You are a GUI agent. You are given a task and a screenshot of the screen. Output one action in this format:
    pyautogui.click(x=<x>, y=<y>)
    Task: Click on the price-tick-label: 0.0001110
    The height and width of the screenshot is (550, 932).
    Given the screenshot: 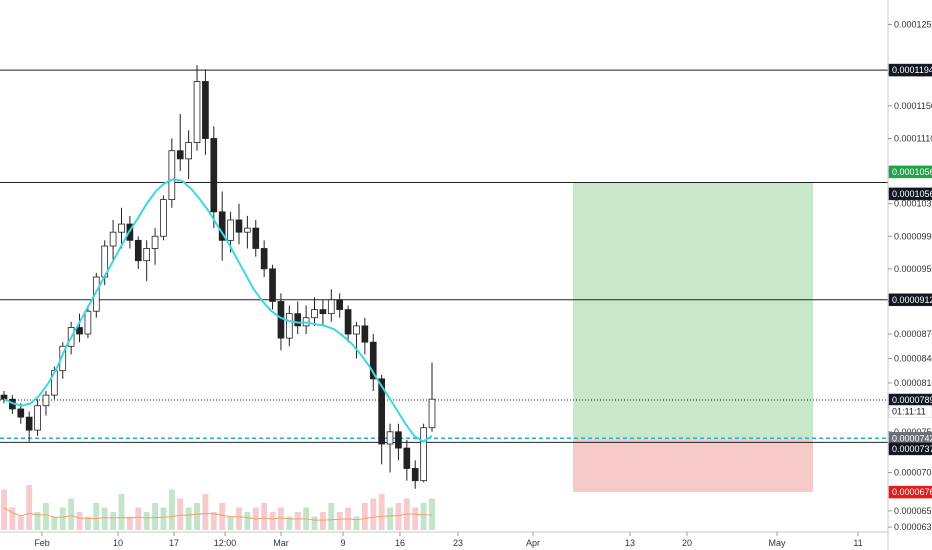 What is the action you would take?
    pyautogui.click(x=913, y=138)
    